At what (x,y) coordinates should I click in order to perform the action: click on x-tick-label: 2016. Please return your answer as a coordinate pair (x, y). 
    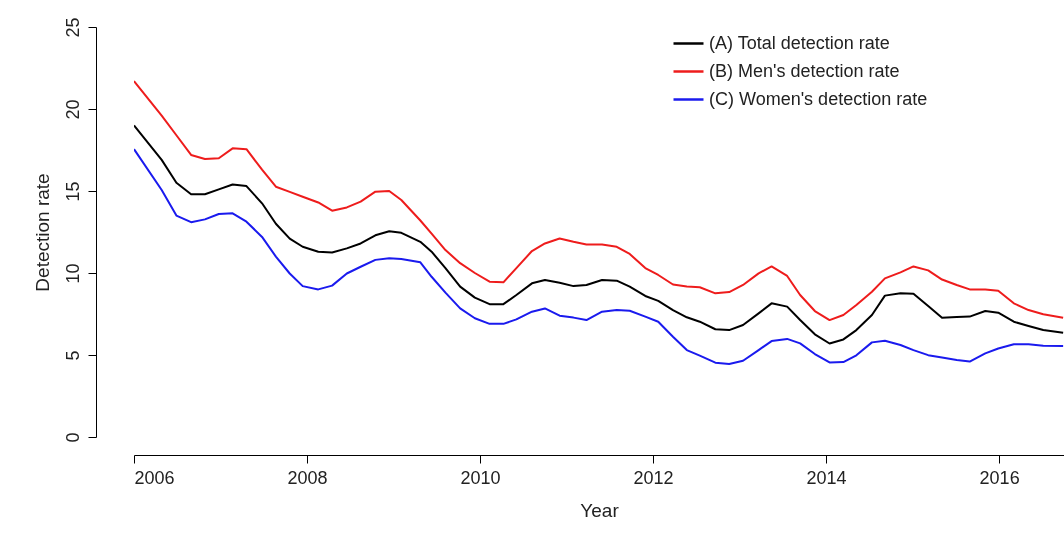
    Looking at the image, I should click on (999, 477).